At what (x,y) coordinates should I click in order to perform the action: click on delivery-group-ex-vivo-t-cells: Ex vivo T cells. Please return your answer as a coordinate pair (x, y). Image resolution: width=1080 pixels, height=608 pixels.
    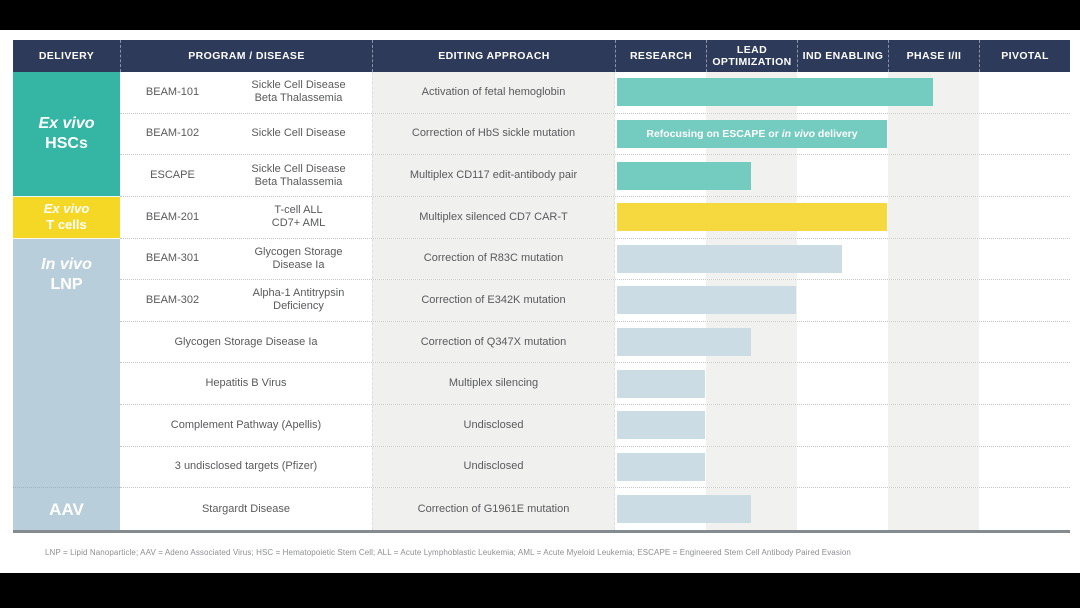
    Looking at the image, I should click on (66, 218).